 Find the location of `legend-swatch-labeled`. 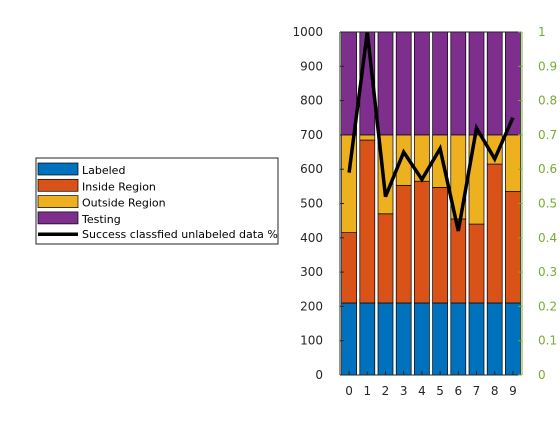

legend-swatch-labeled is located at coordinates (58, 169).